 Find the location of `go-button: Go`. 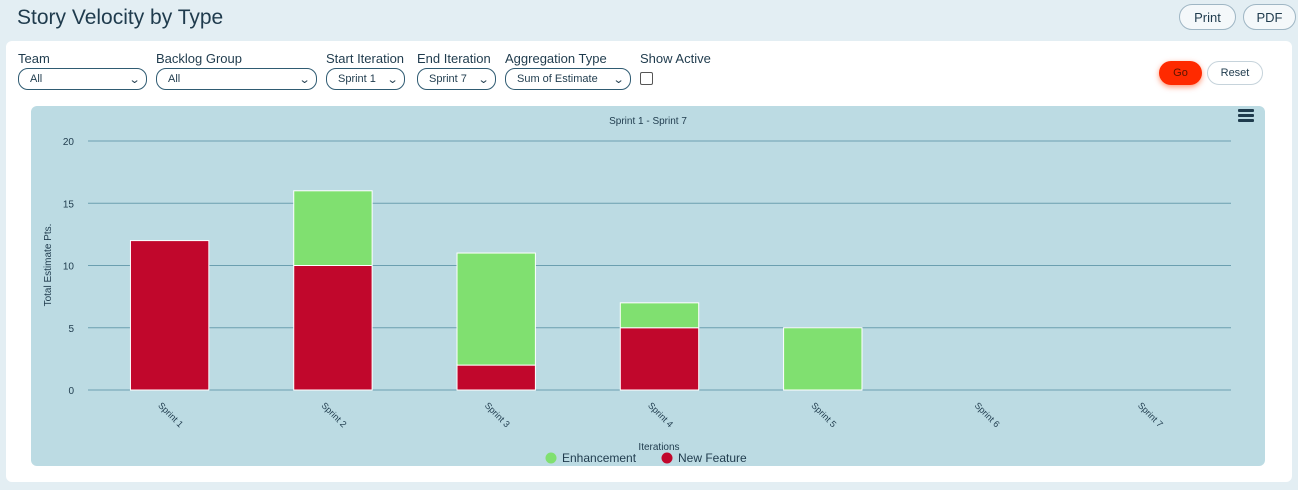

go-button: Go is located at coordinates (1180, 73).